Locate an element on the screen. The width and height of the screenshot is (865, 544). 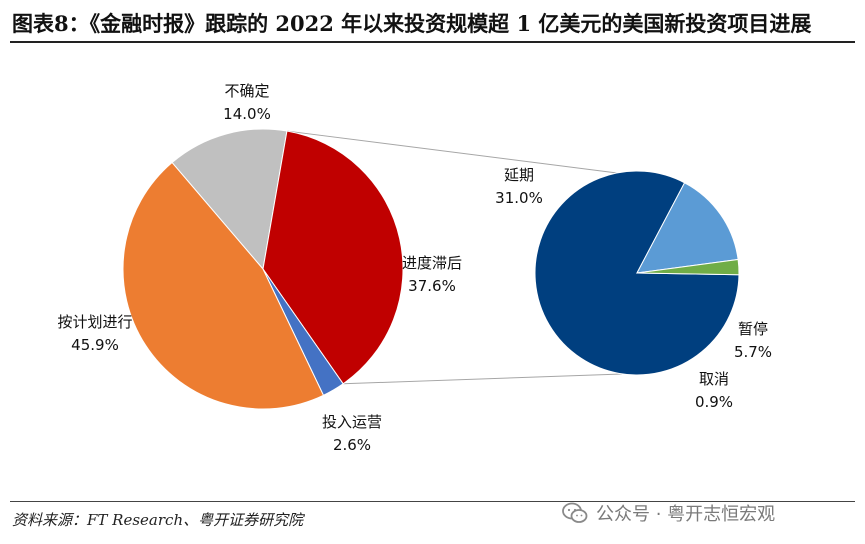
sub-pie is located at coordinates (637, 273).